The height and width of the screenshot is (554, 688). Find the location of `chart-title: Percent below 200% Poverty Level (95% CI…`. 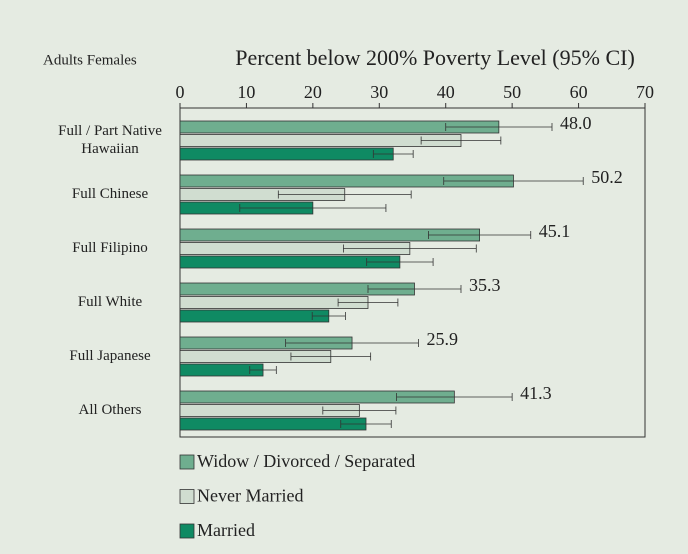

chart-title: Percent below 200% Poverty Level (95% CI… is located at coordinates (435, 57).